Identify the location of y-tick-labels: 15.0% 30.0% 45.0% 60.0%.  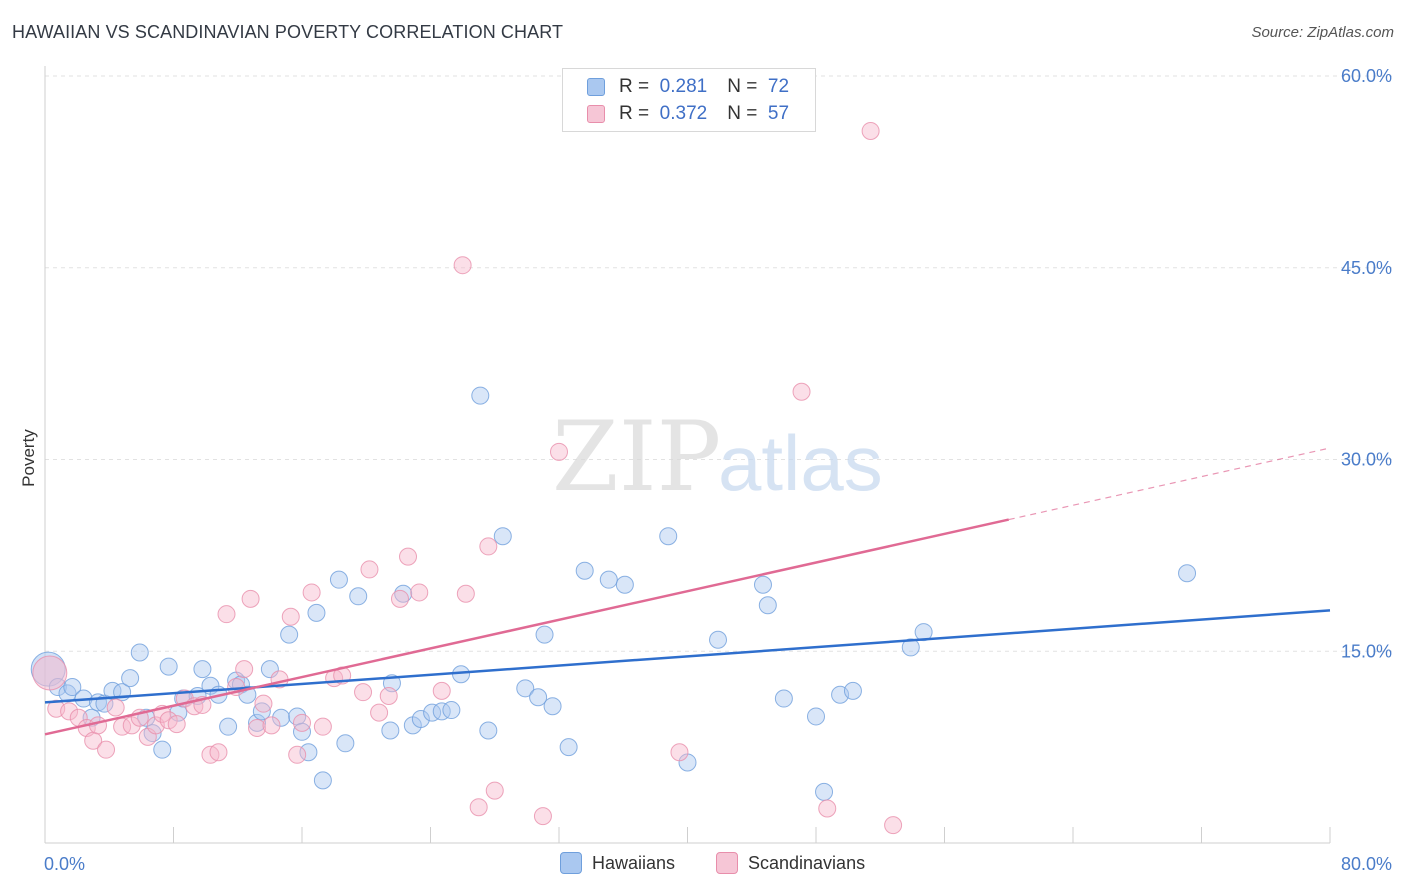
(1366, 363).